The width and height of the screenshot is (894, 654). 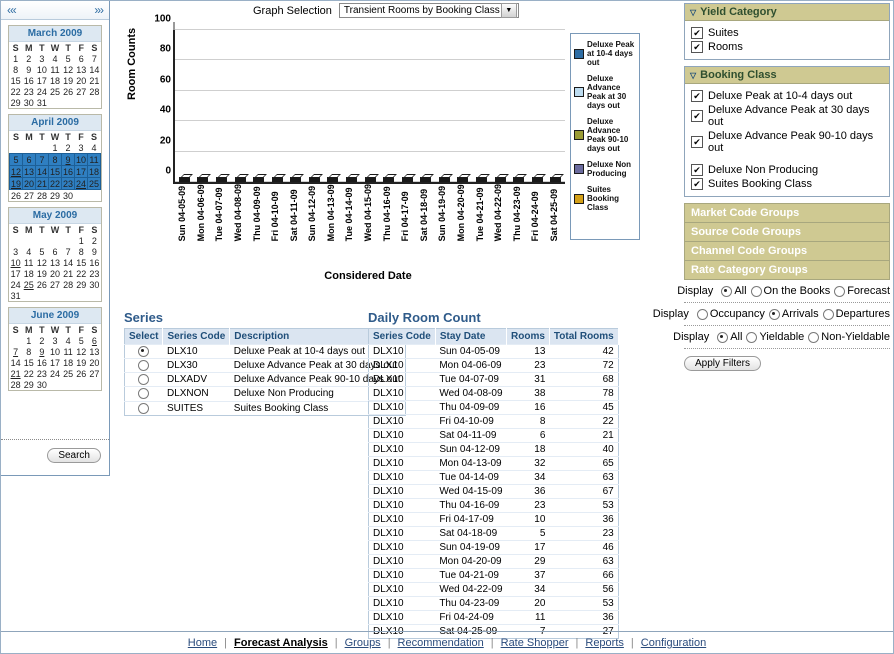 I want to click on calendar-day: 7, so click(x=94, y=58).